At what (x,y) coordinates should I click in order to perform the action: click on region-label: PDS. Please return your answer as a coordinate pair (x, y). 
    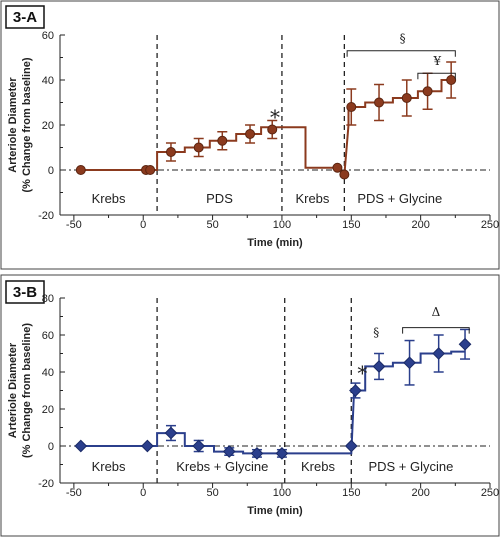
    Looking at the image, I should click on (219, 198).